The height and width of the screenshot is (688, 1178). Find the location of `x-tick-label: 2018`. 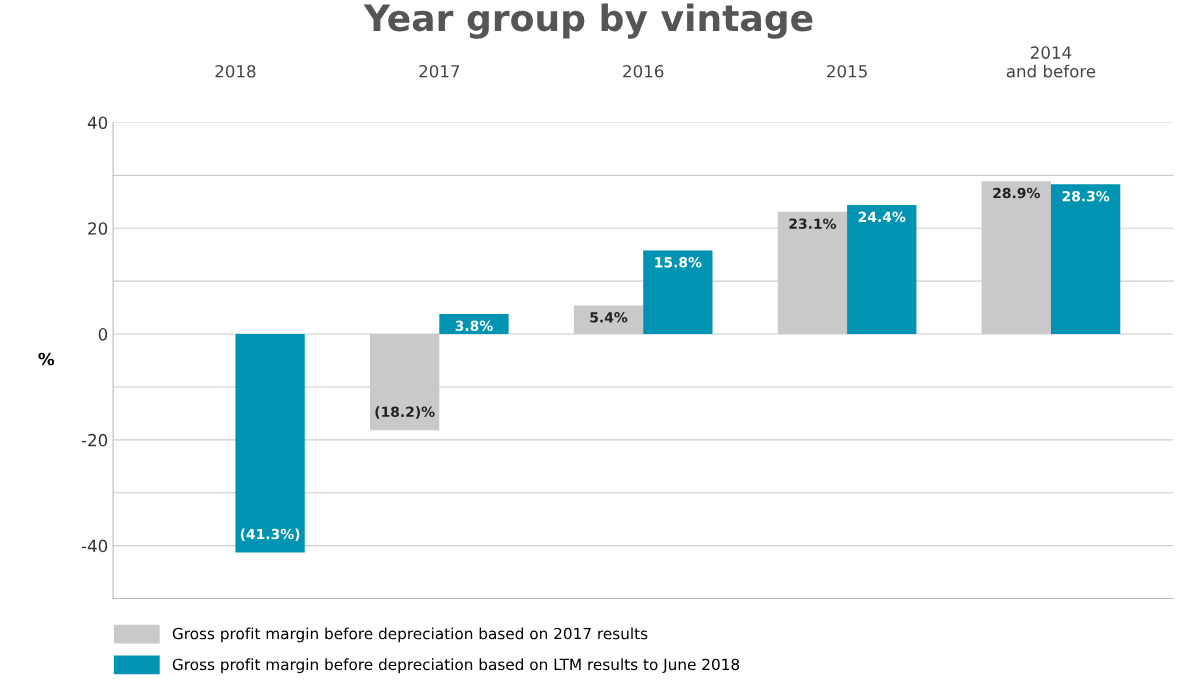

x-tick-label: 2018 is located at coordinates (235, 71).